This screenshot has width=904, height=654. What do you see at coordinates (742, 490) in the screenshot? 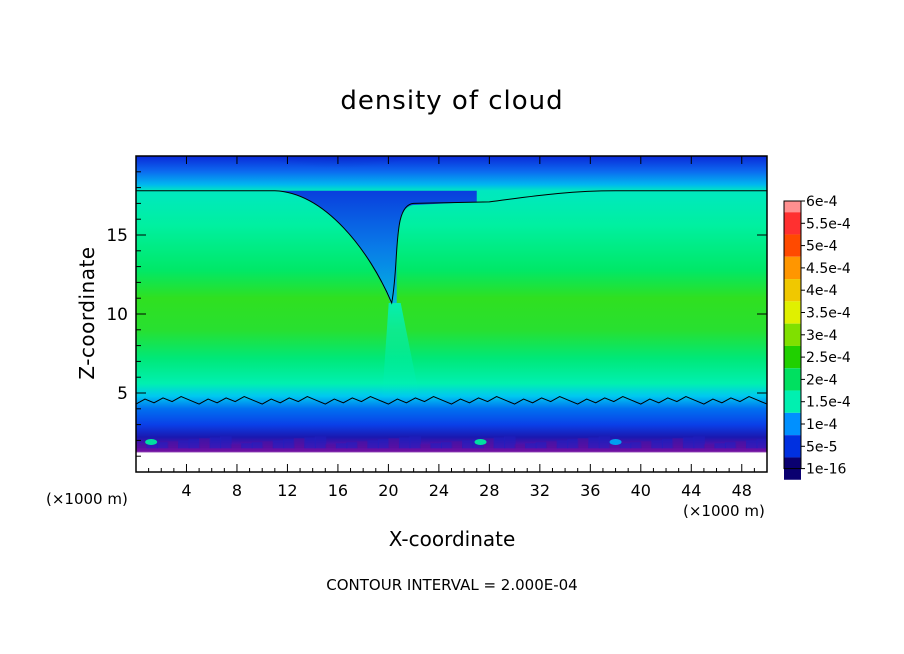
I see `x-tick-label: 48` at bounding box center [742, 490].